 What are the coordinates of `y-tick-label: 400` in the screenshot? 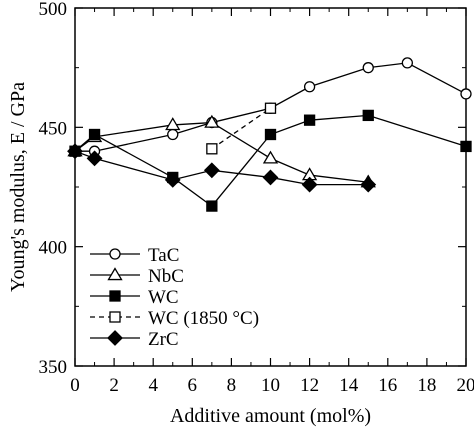 It's located at (53, 248).